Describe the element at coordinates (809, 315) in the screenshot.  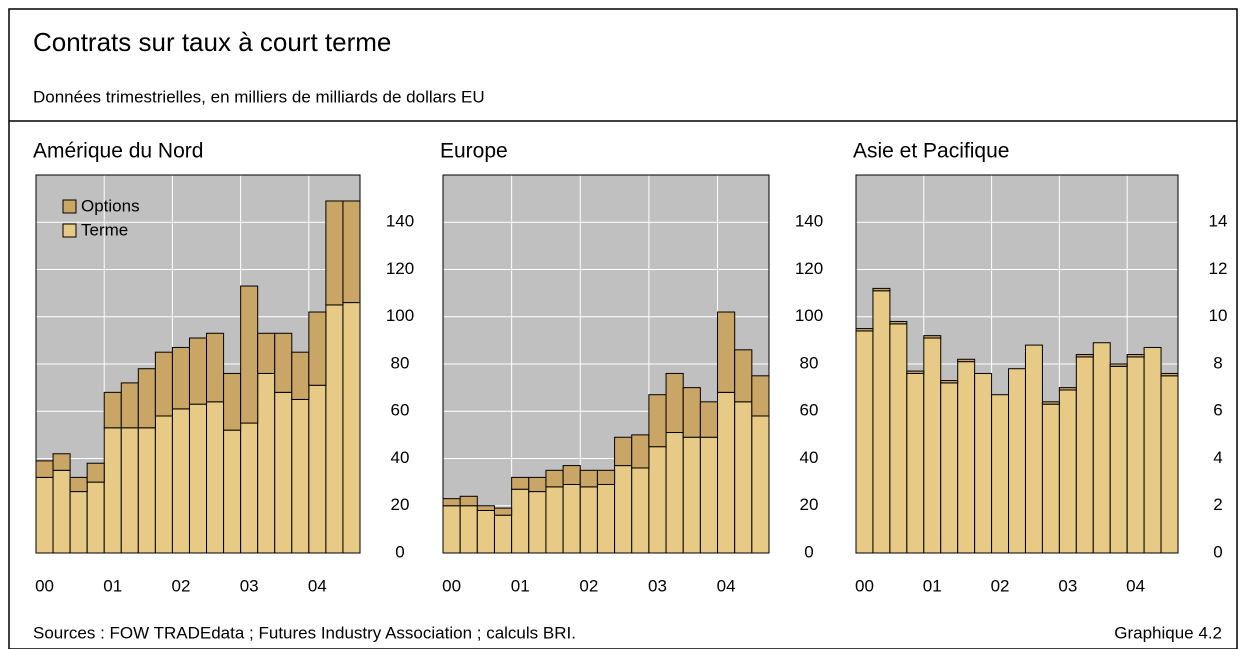
I see `y-tick-label: 100` at that location.